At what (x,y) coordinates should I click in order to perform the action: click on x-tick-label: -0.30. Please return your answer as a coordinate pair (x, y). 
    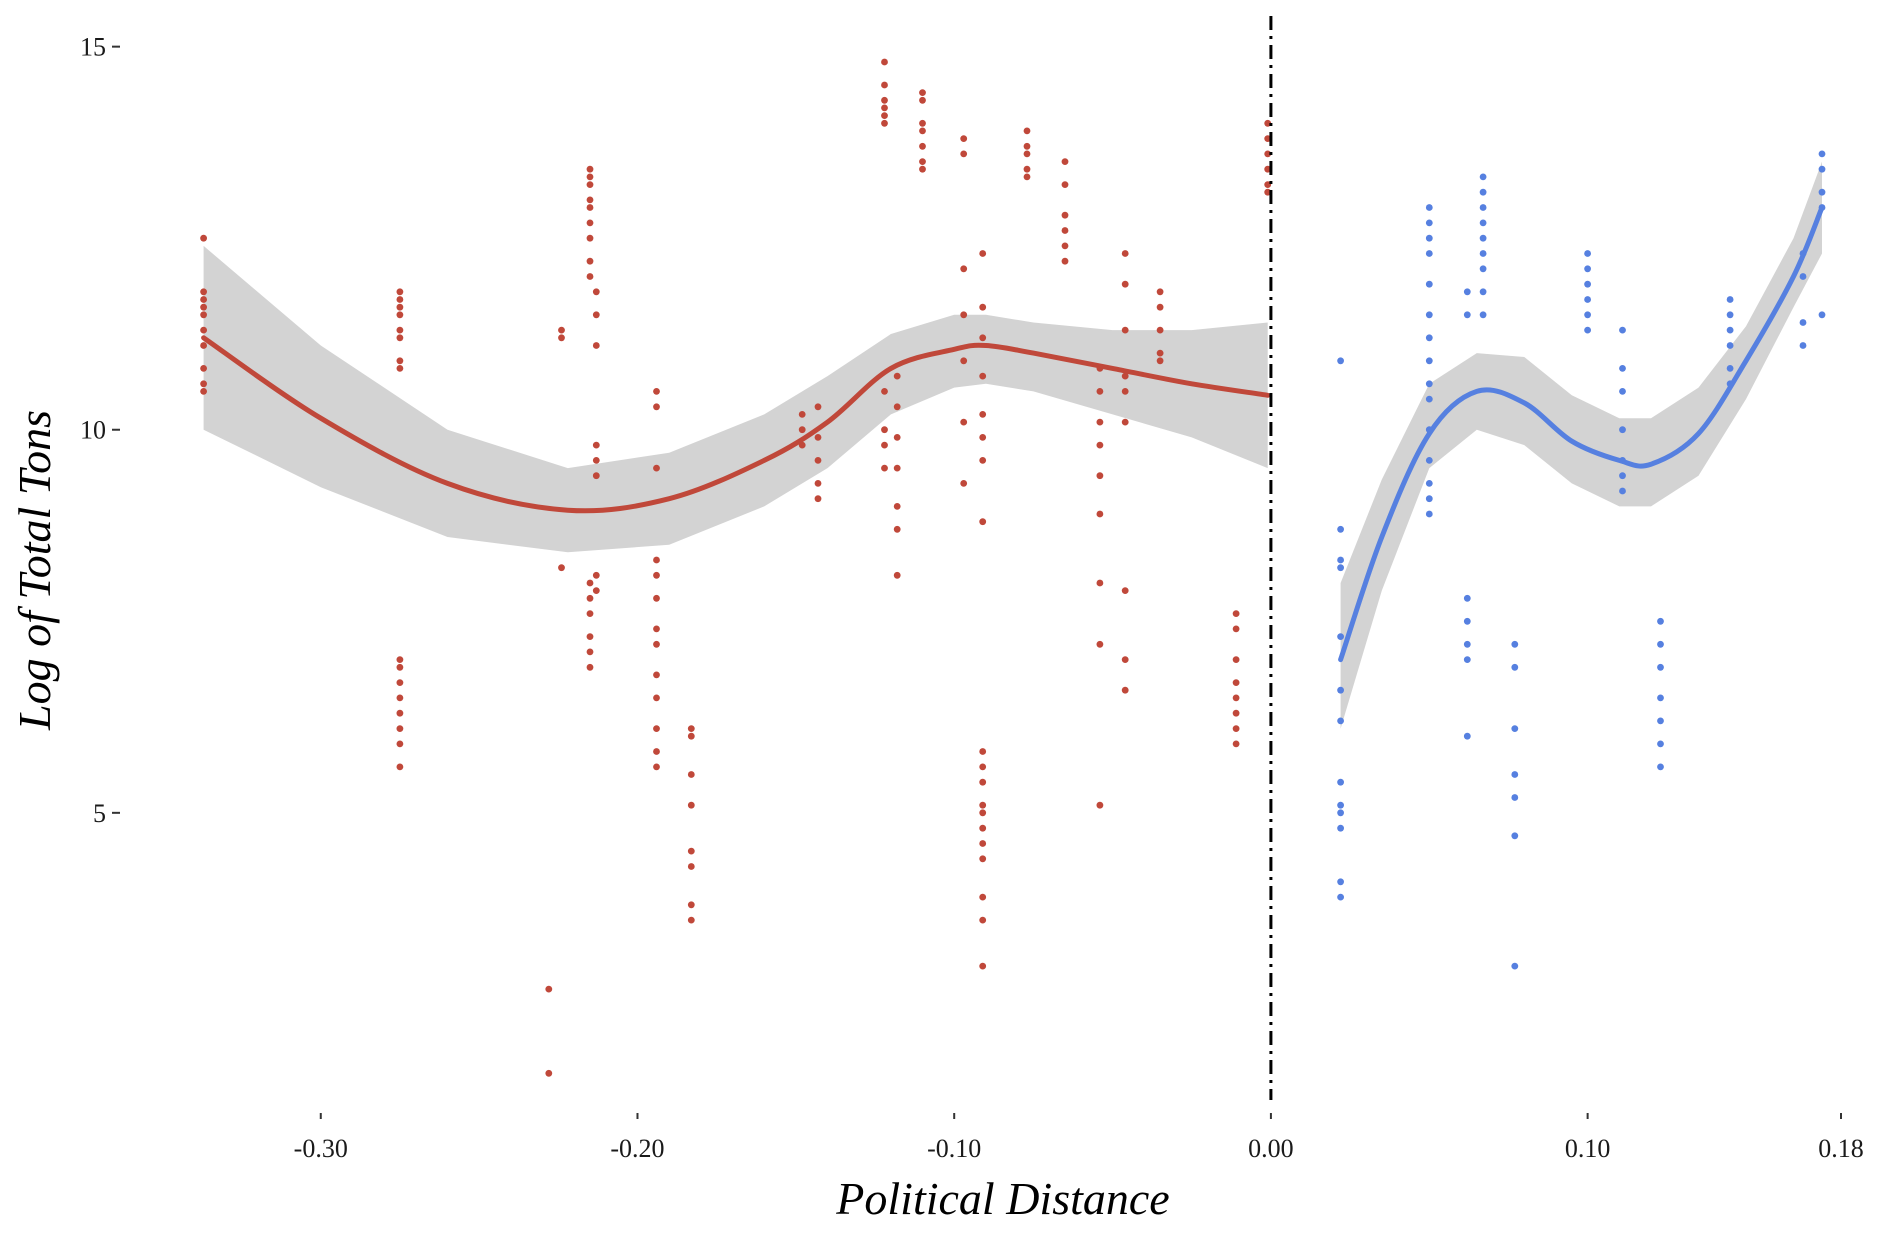
    Looking at the image, I should click on (321, 1148).